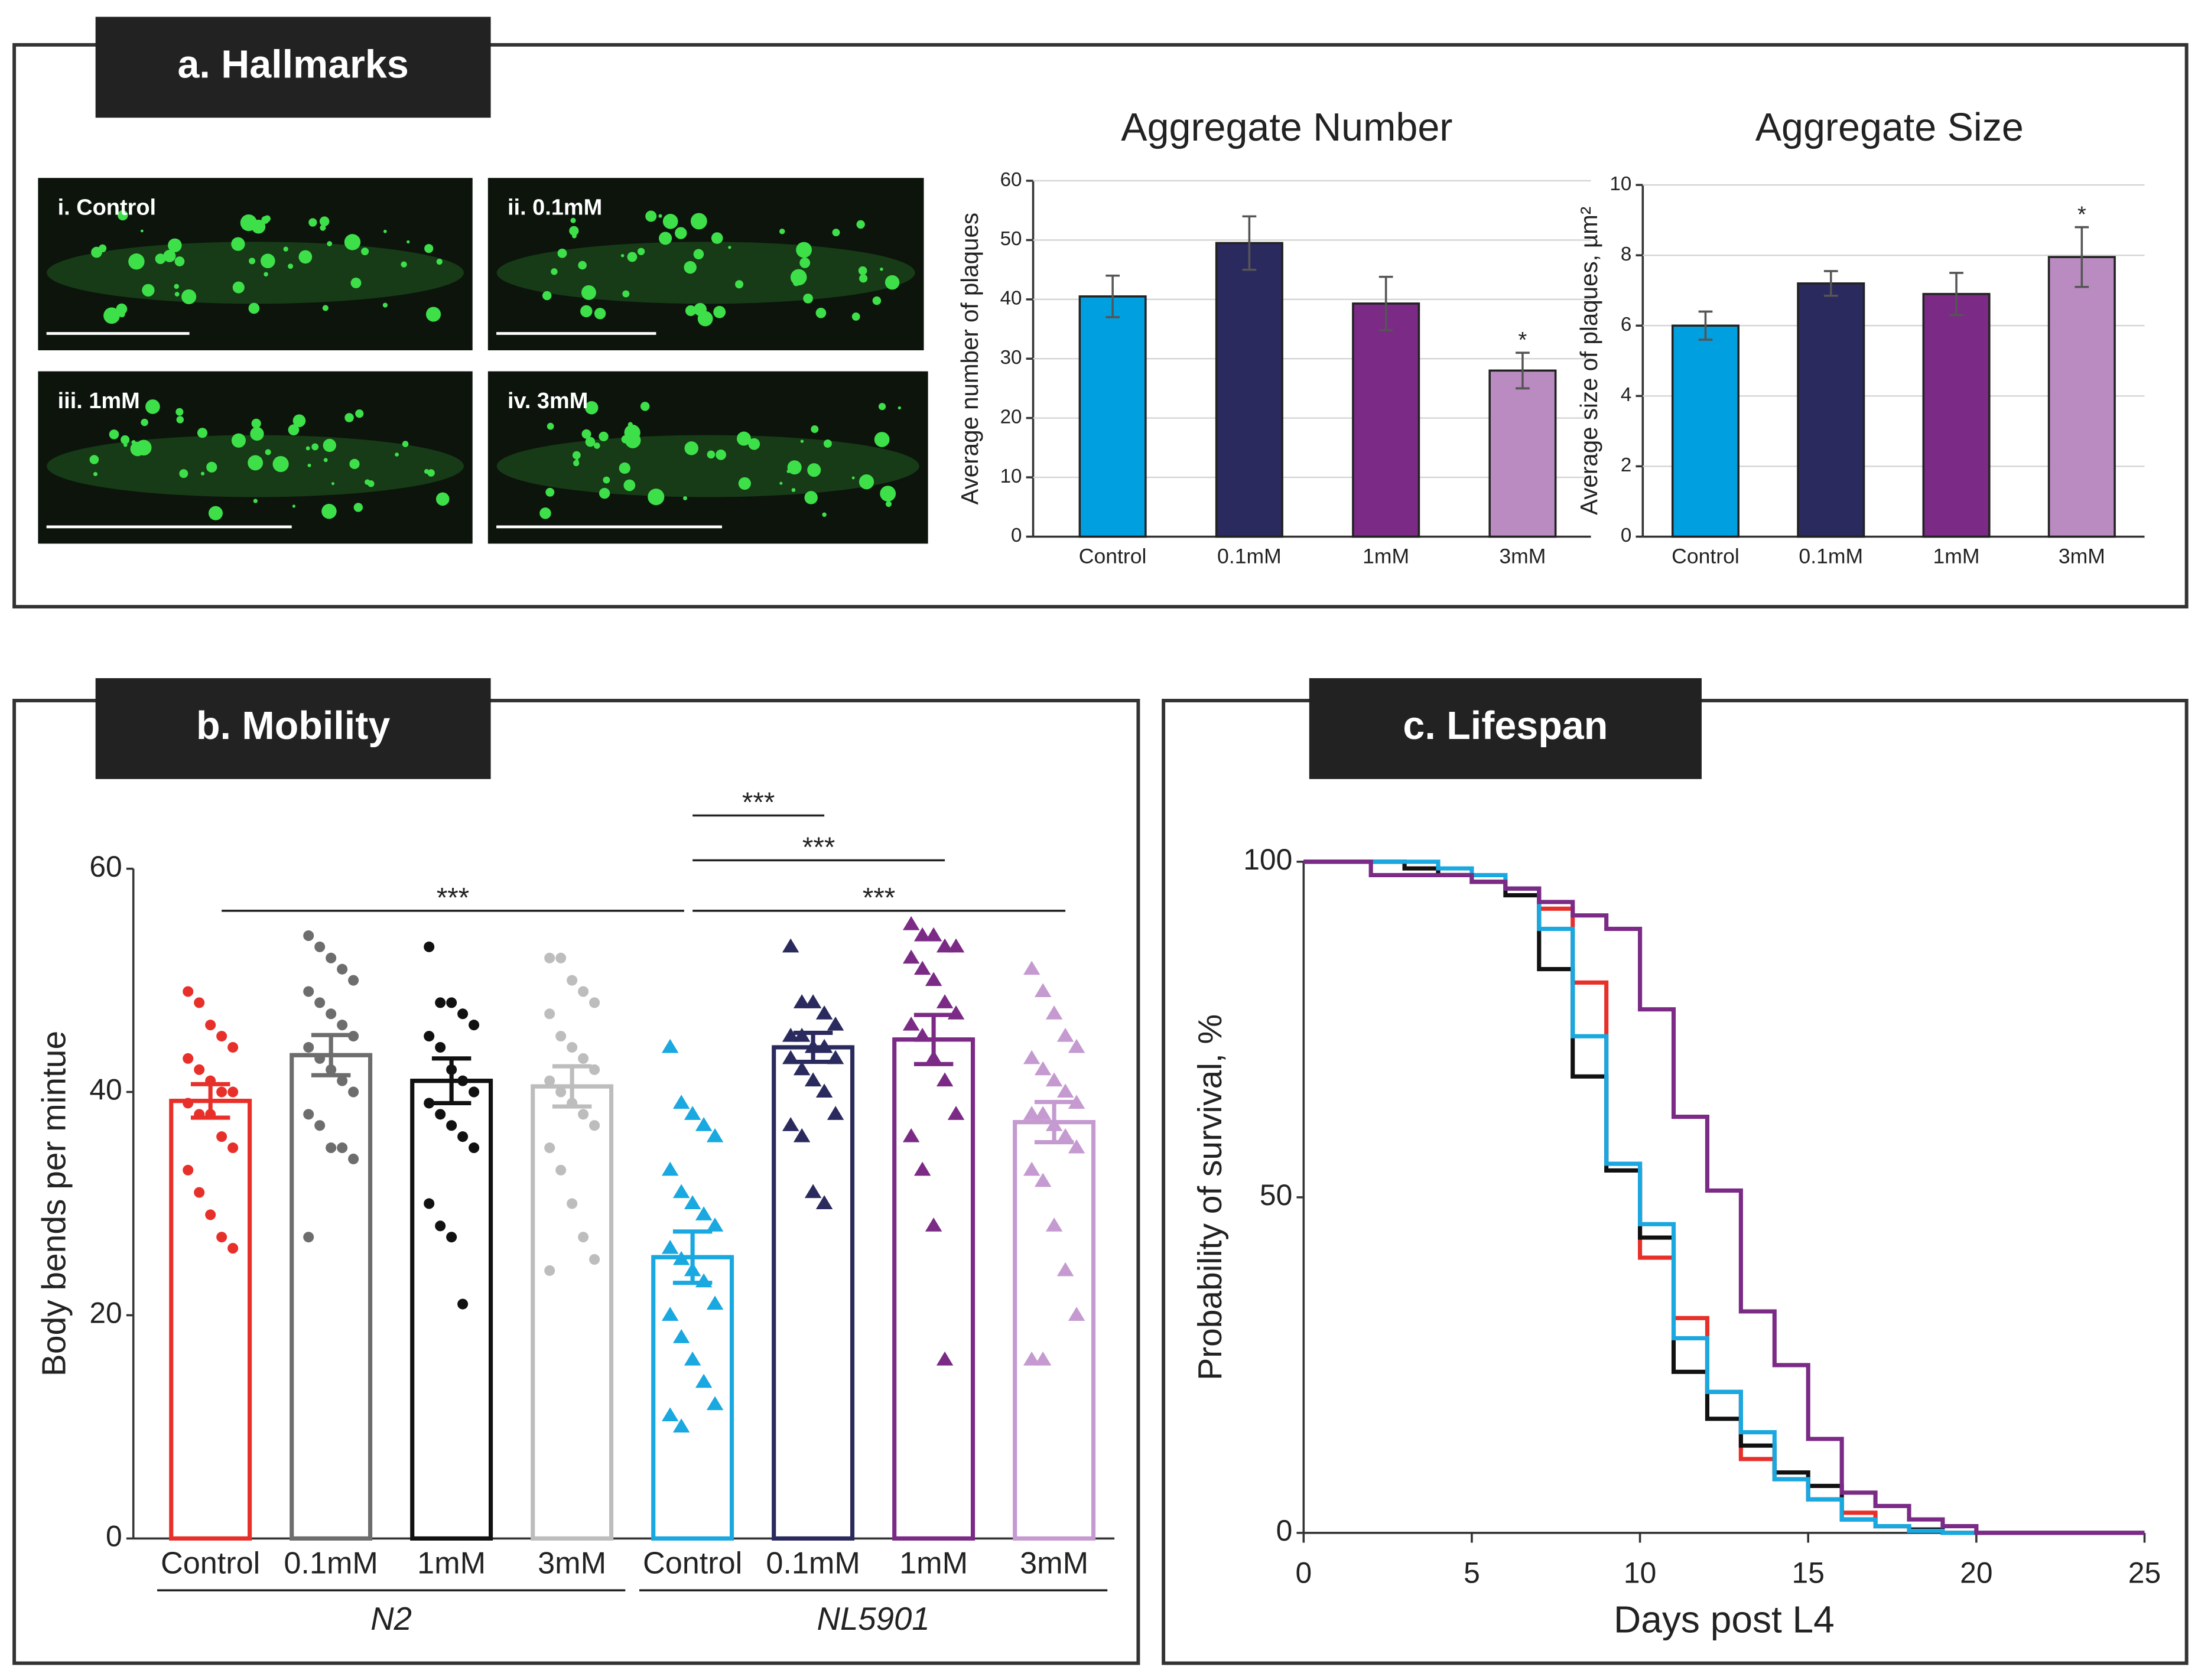 The image size is (2198, 1680). Describe the element at coordinates (1011, 299) in the screenshot. I see `y-tick-label: 40` at that location.